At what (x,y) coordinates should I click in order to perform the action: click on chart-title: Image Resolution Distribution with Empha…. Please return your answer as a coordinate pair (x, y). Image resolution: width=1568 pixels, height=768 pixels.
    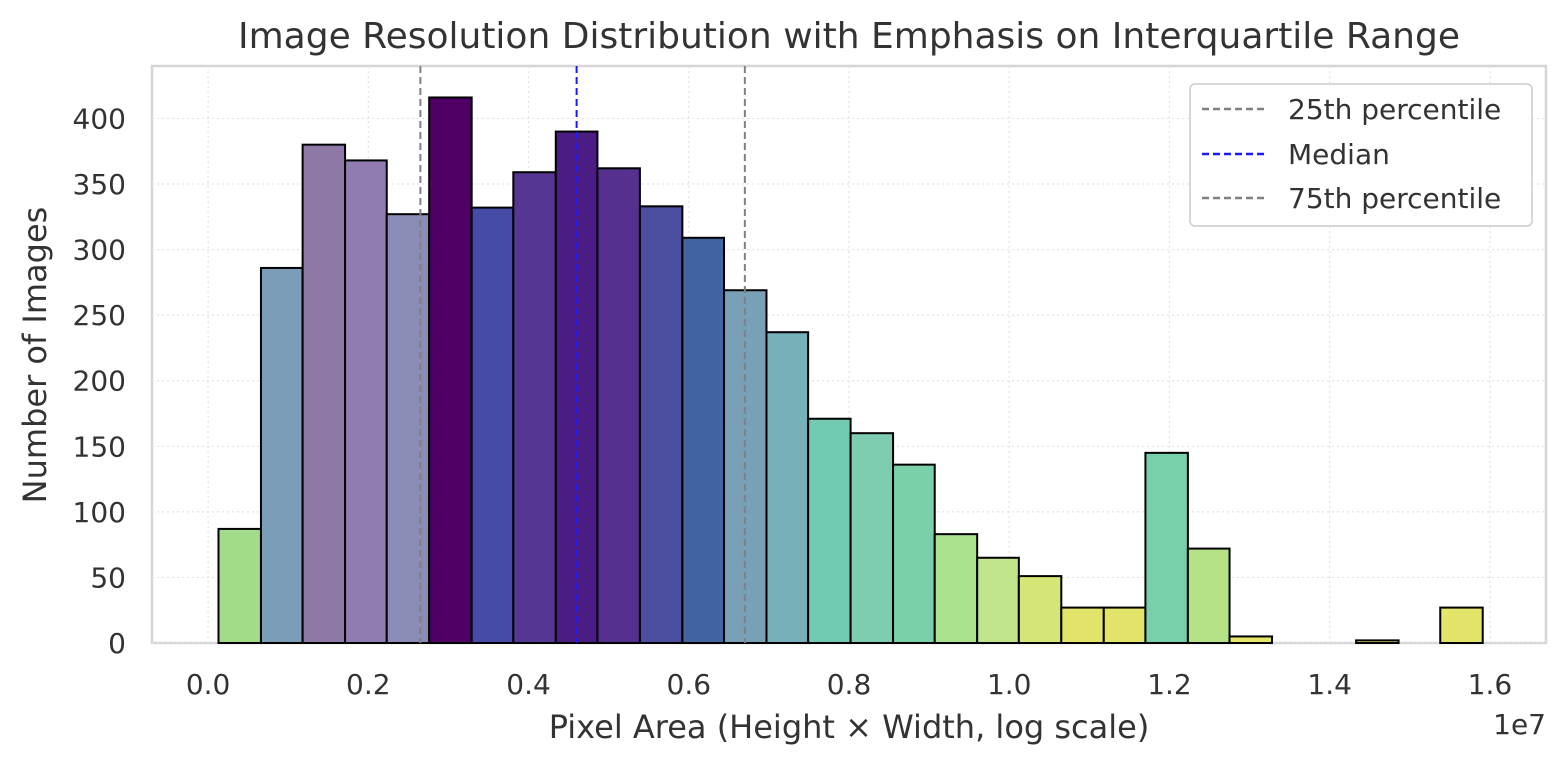
    Looking at the image, I should click on (849, 36).